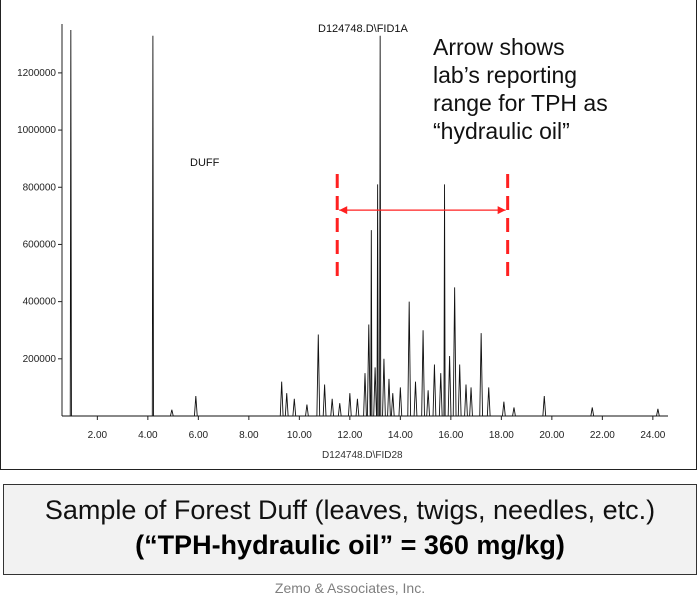 This screenshot has height=599, width=700. I want to click on annotation-line: range for TPH as, so click(520, 103).